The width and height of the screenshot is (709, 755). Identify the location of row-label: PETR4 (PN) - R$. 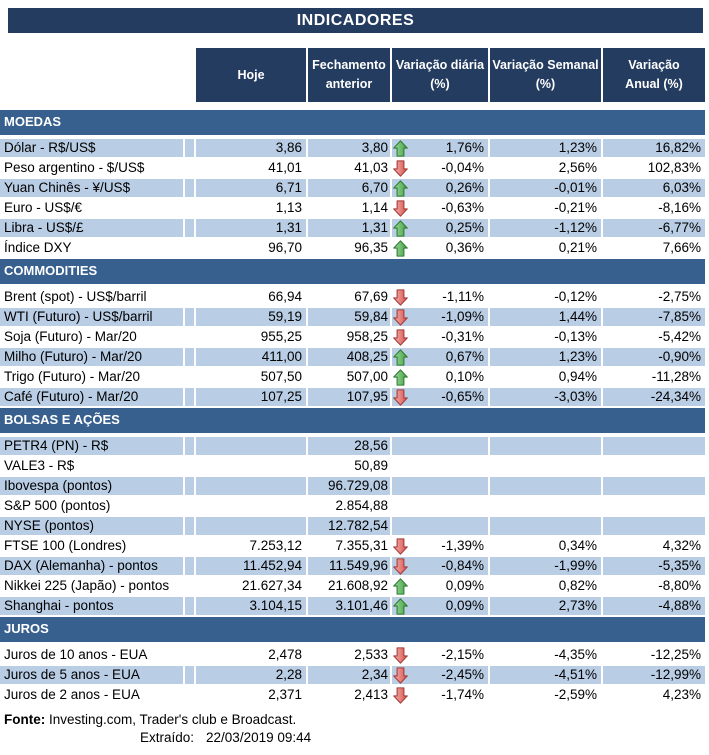
(92, 446).